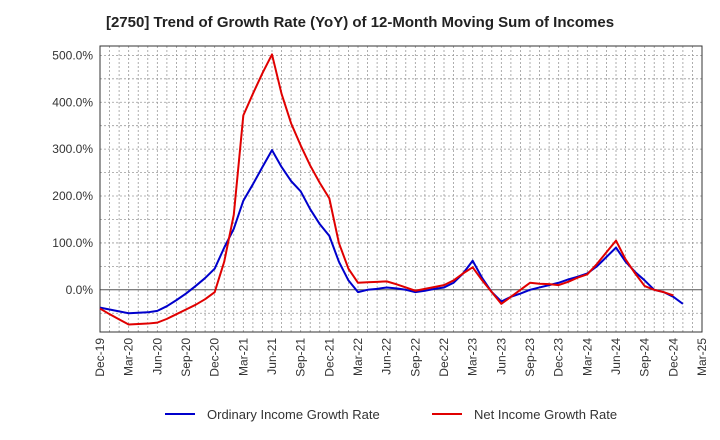  What do you see at coordinates (129, 357) in the screenshot?
I see `x-tick-label: Mar-20` at bounding box center [129, 357].